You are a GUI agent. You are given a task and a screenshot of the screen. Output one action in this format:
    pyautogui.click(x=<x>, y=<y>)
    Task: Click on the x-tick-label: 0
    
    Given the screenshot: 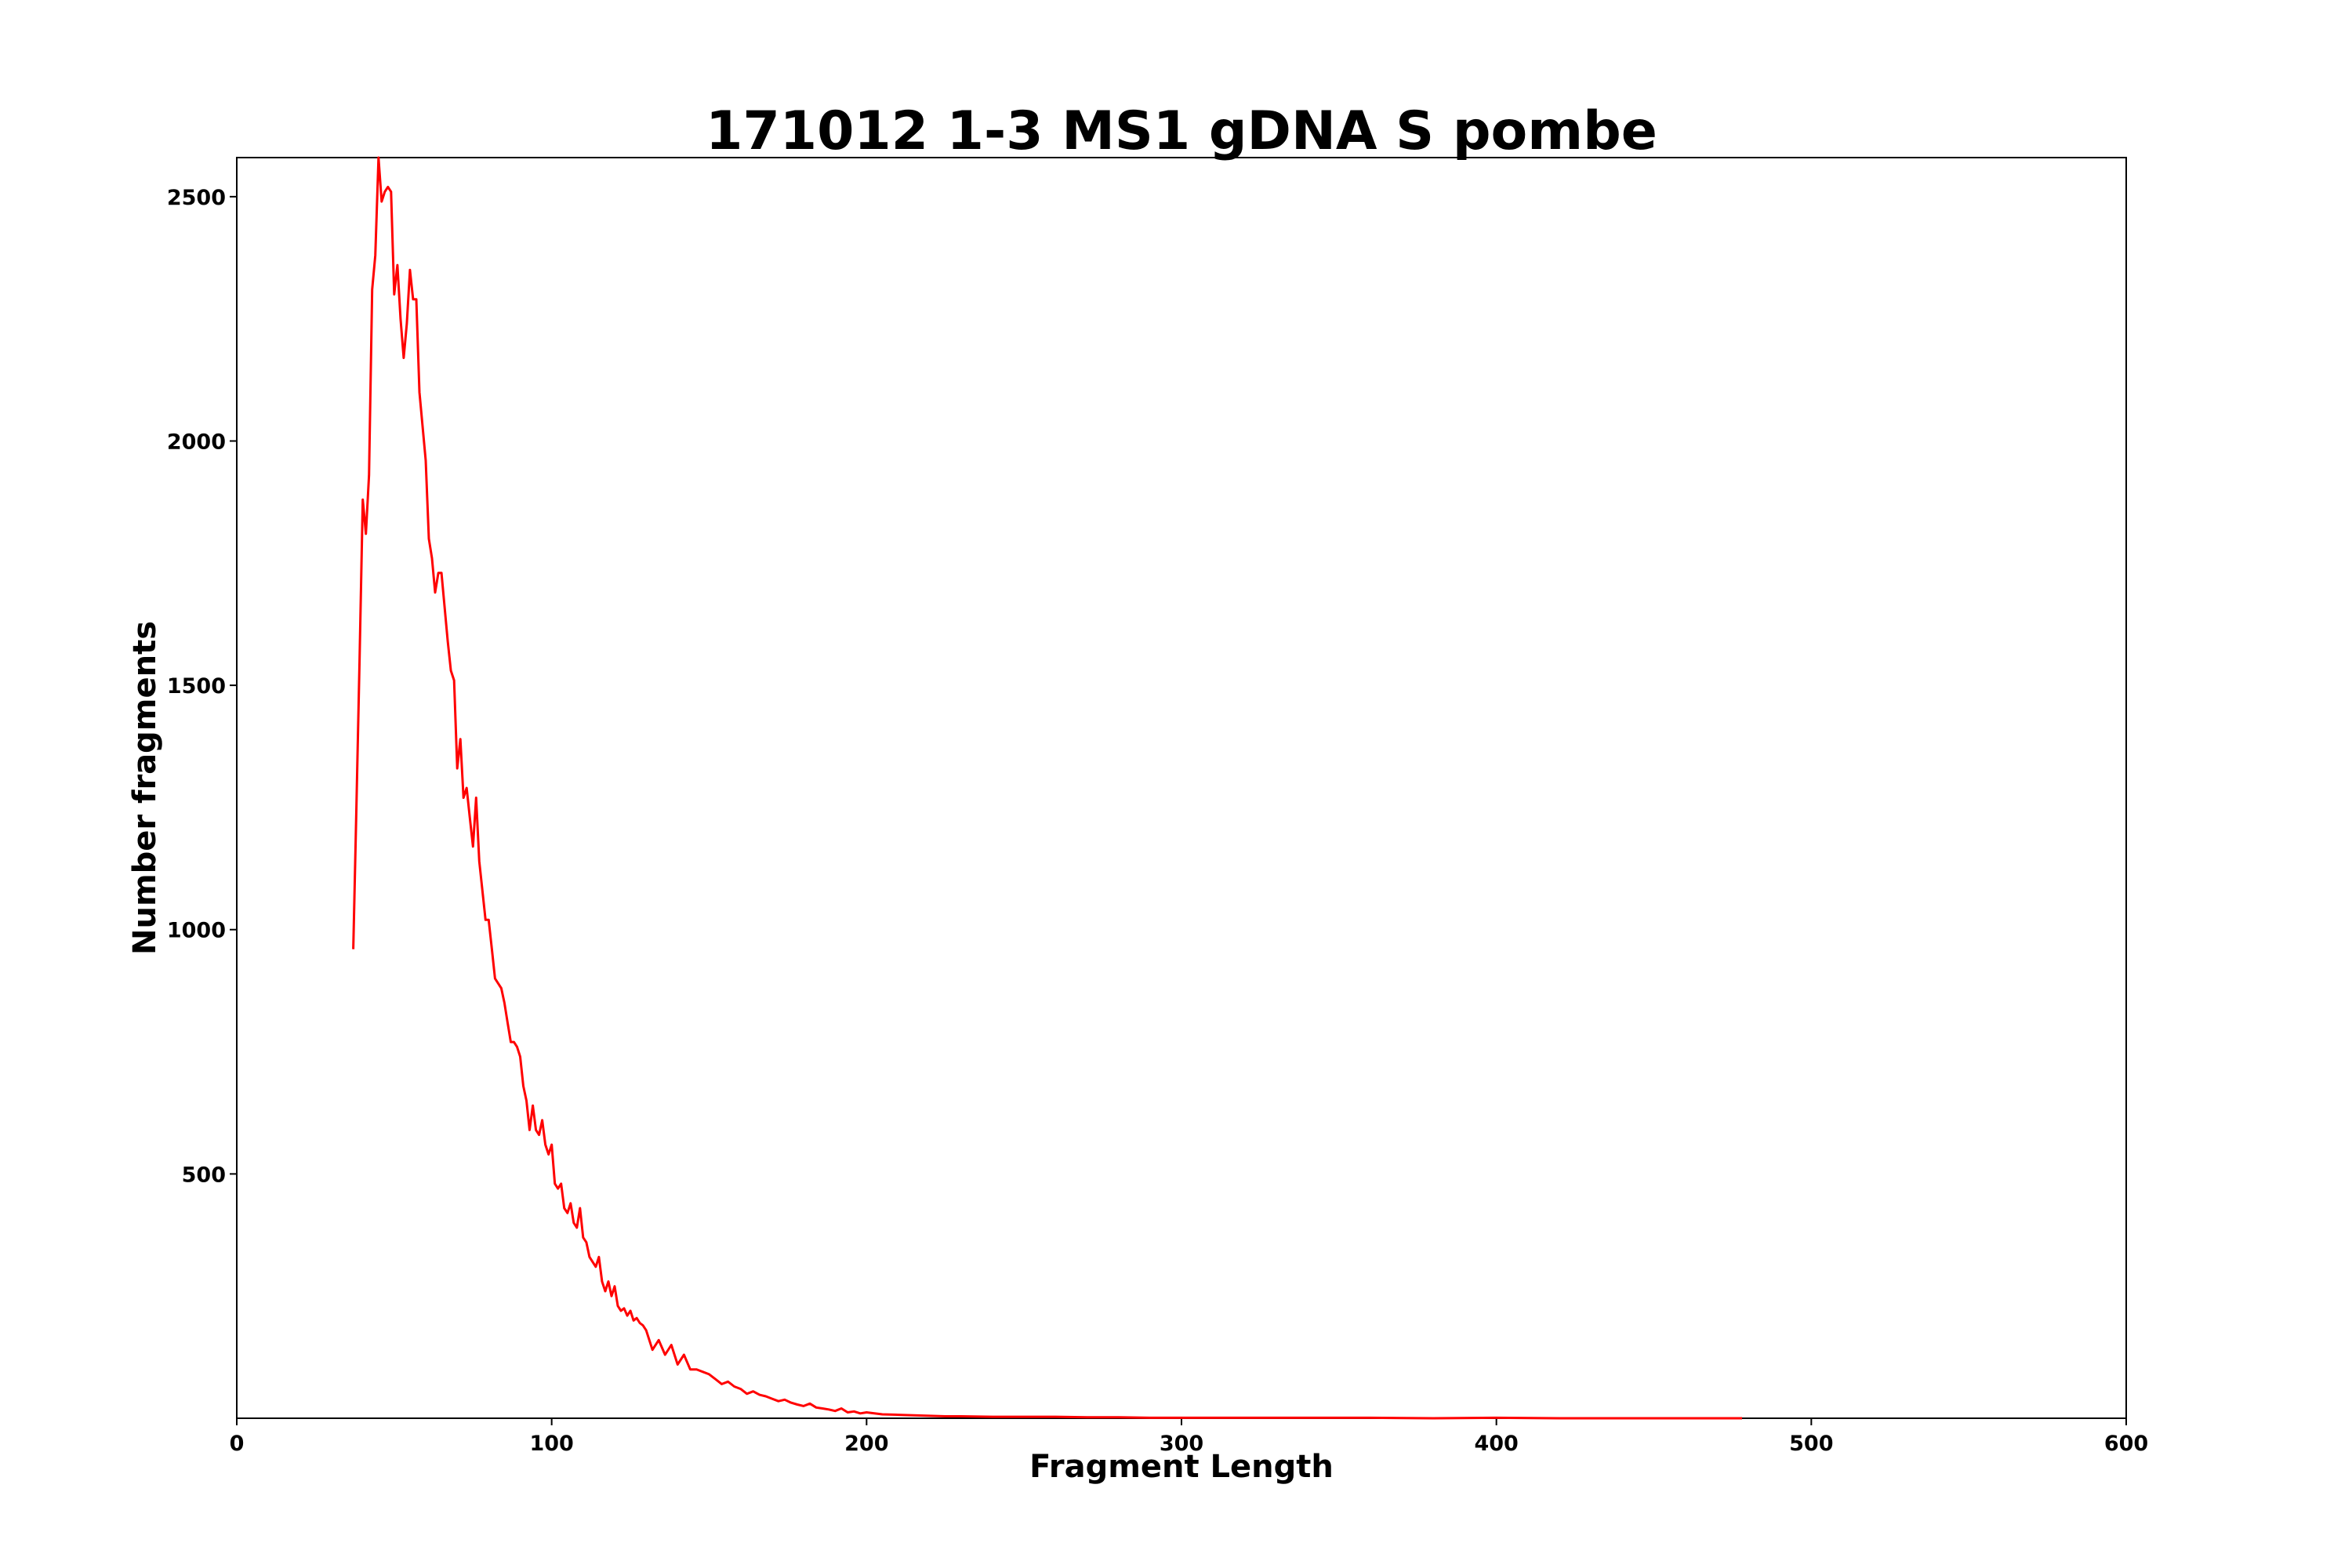 What is the action you would take?
    pyautogui.click(x=238, y=1444)
    